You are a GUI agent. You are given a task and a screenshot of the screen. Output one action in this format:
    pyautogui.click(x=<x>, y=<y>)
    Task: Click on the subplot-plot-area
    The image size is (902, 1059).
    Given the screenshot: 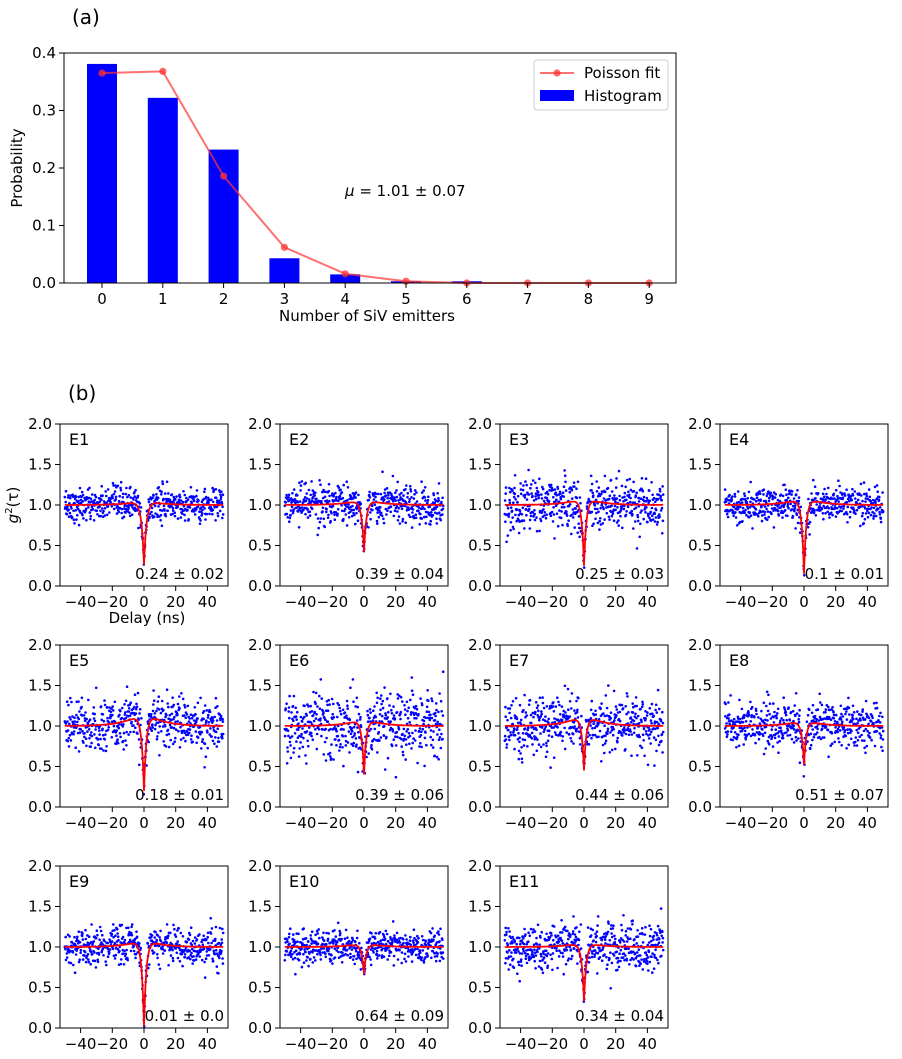 What is the action you would take?
    pyautogui.click(x=144, y=523)
    